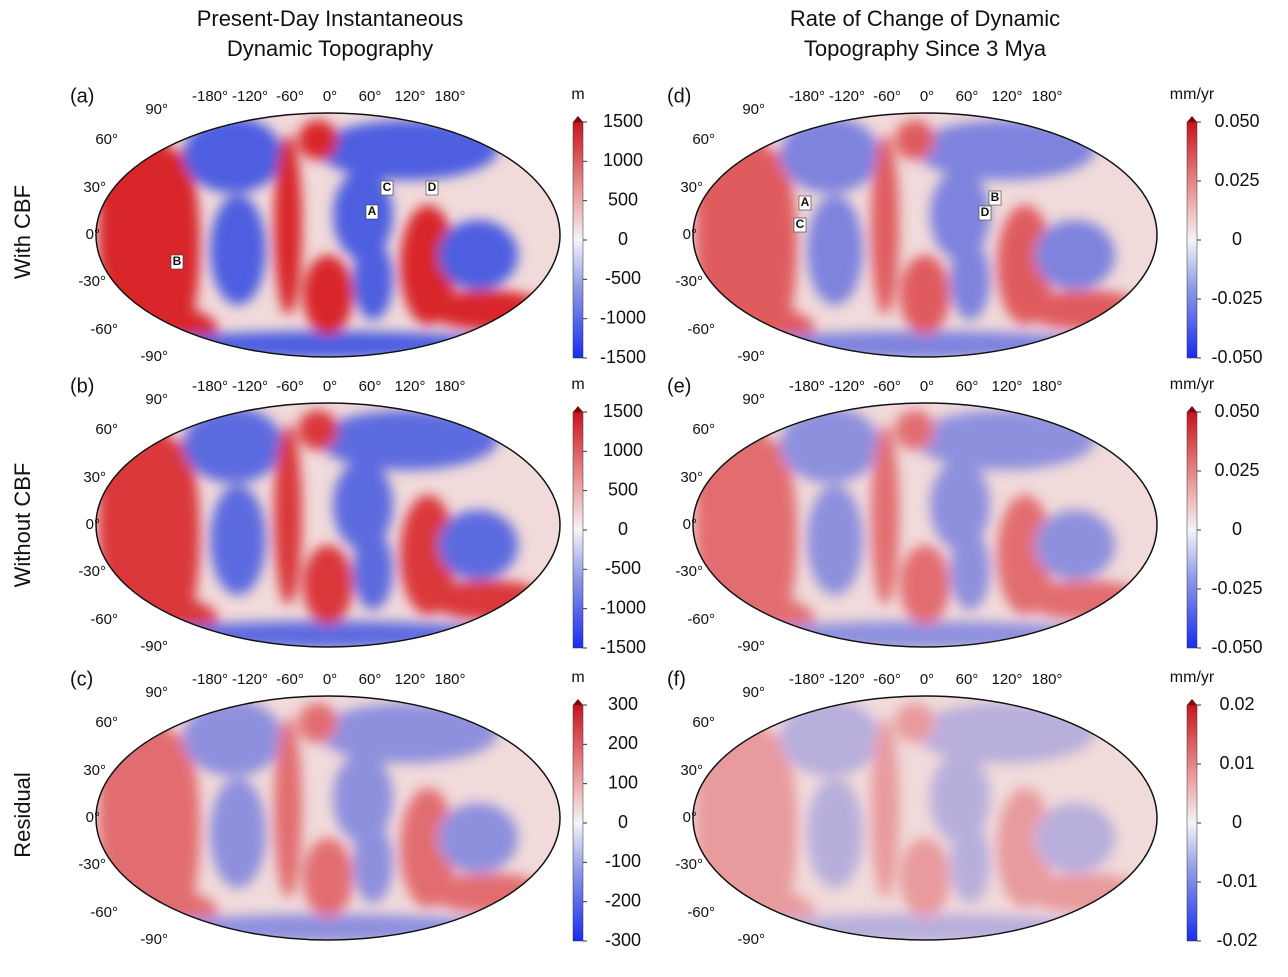  What do you see at coordinates (1192, 677) in the screenshot?
I see `colorbar-unit: mm/yr` at bounding box center [1192, 677].